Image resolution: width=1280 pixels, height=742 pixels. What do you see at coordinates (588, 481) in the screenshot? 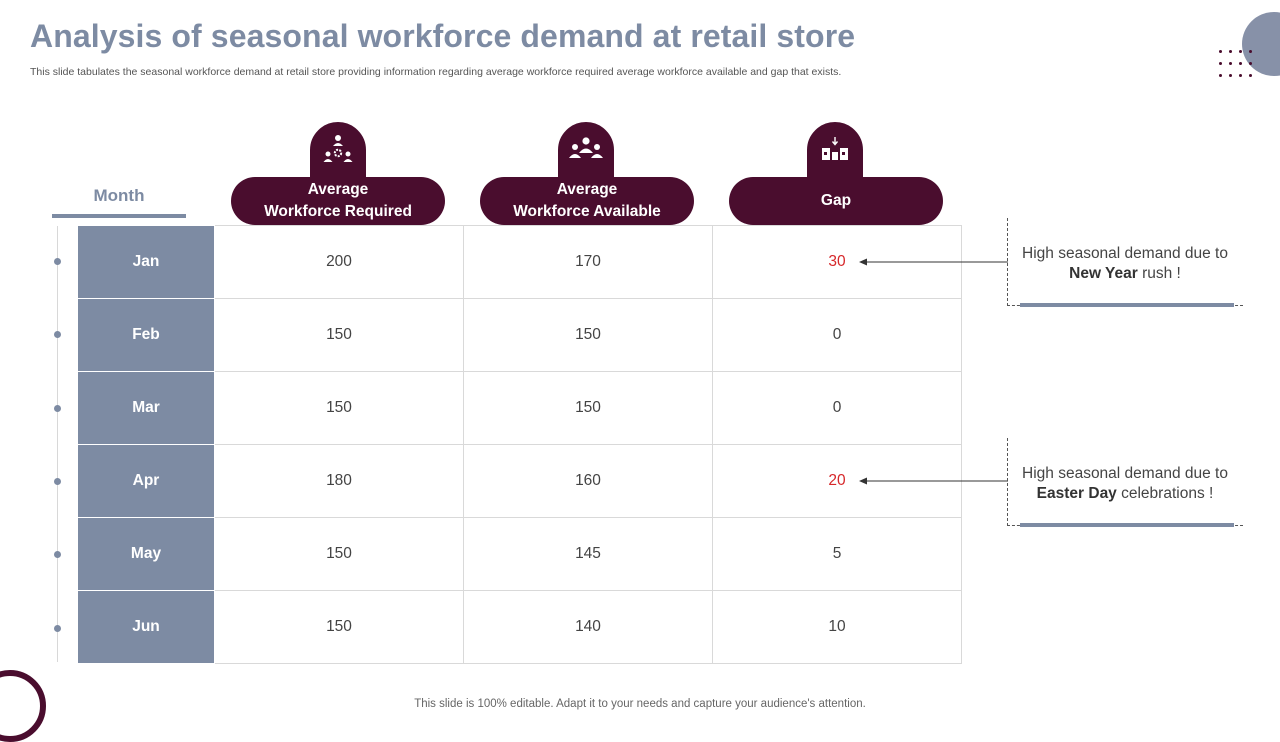
I see `available-cell: 160` at bounding box center [588, 481].